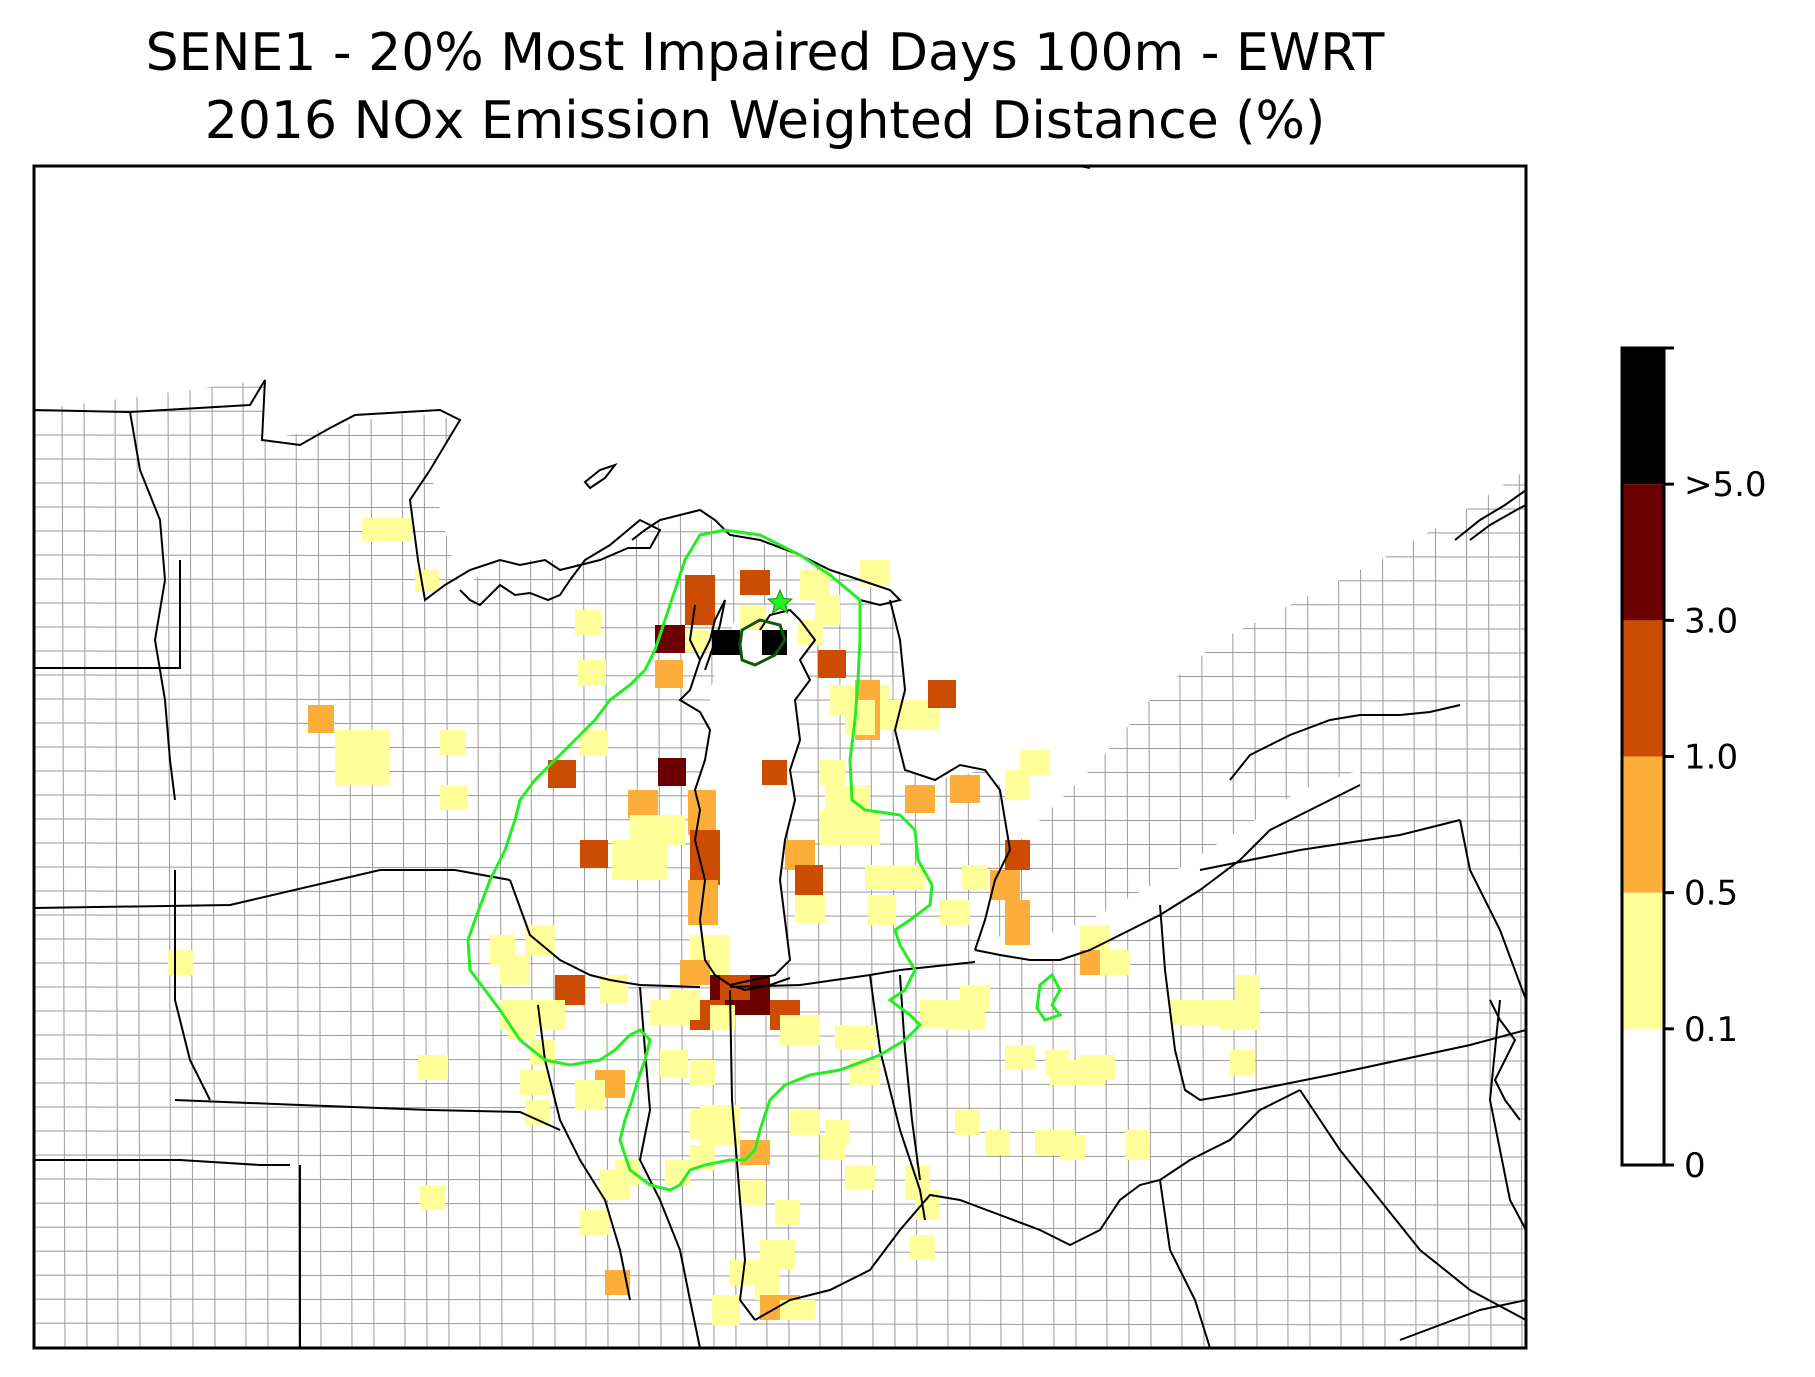 The height and width of the screenshot is (1377, 1815). I want to click on colorbar-tick-label: 0, so click(1695, 1166).